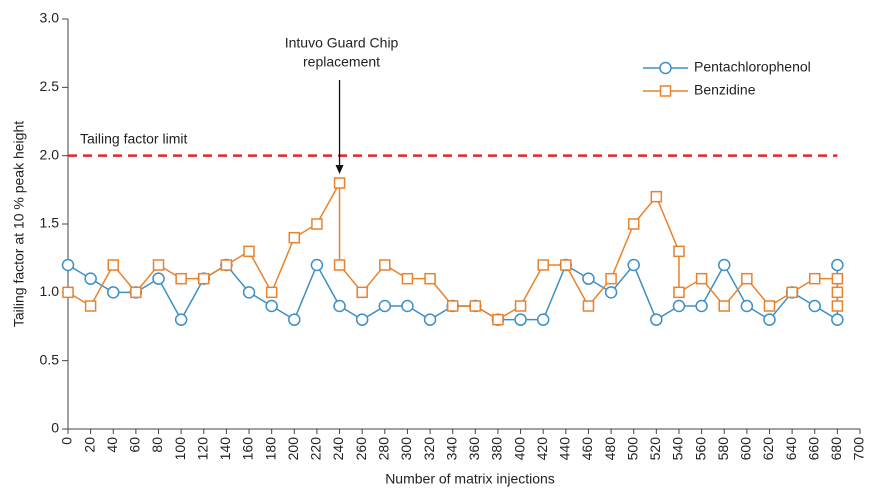 This screenshot has height=489, width=870. I want to click on x-axis-label: Number of matrix injections, so click(470, 479).